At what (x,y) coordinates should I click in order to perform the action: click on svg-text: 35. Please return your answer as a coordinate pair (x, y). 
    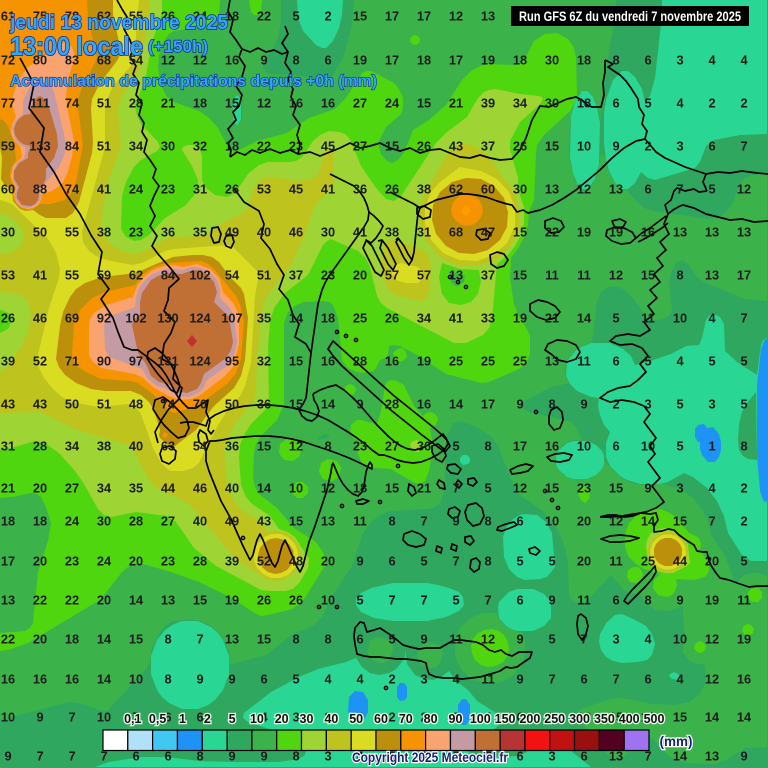
    Looking at the image, I should click on (136, 488).